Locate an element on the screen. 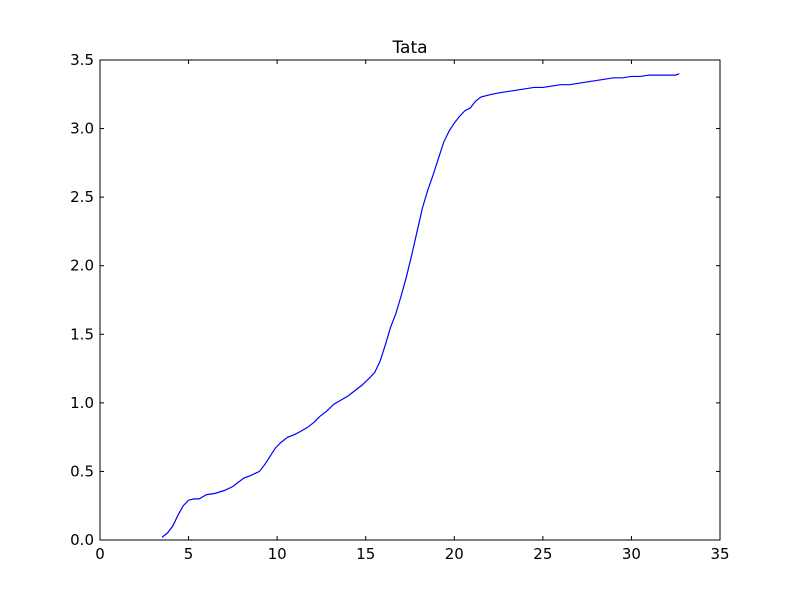 This screenshot has width=800, height=604. x-tick-label: 35 is located at coordinates (719, 554).